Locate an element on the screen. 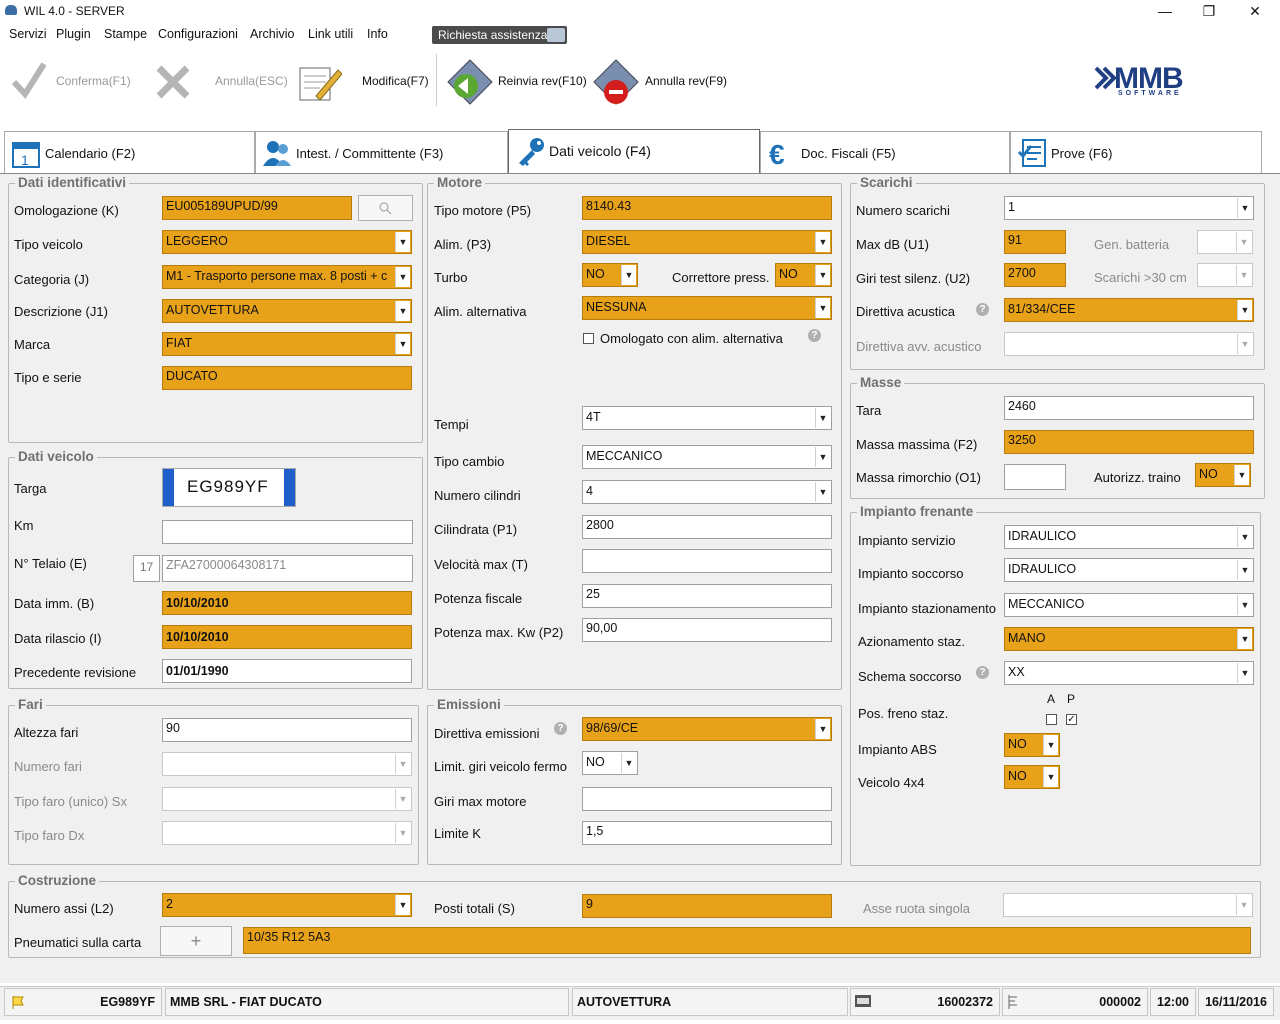 This screenshot has width=1280, height=1024. traino-value: NO is located at coordinates (1208, 474).